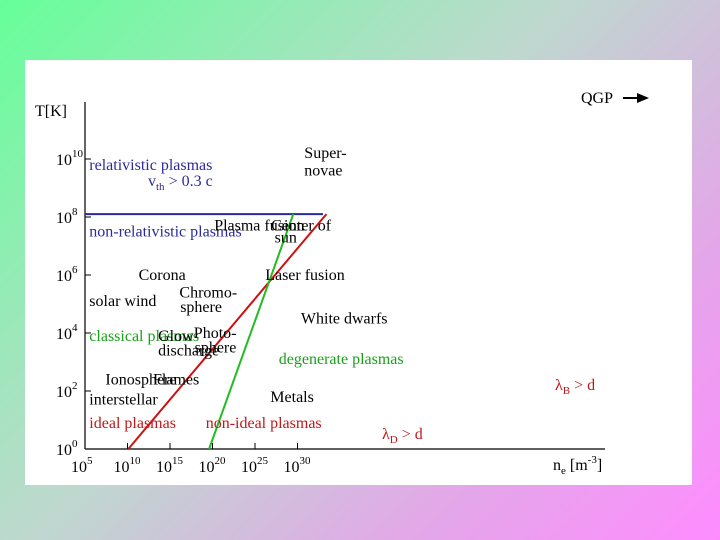  Describe the element at coordinates (140, 379) in the screenshot. I see `annotation-label: Ionosphere` at that location.